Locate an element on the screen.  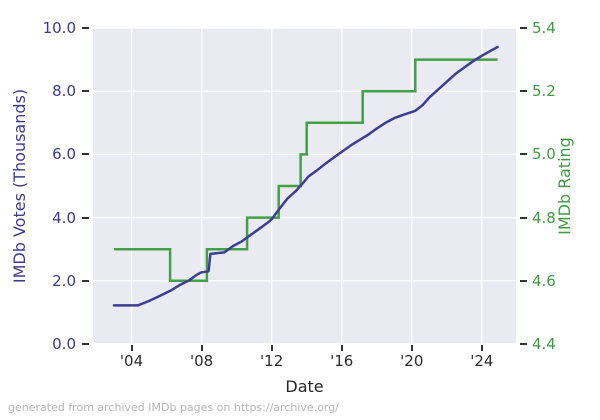
x-axis-label: Date is located at coordinates (304, 386).